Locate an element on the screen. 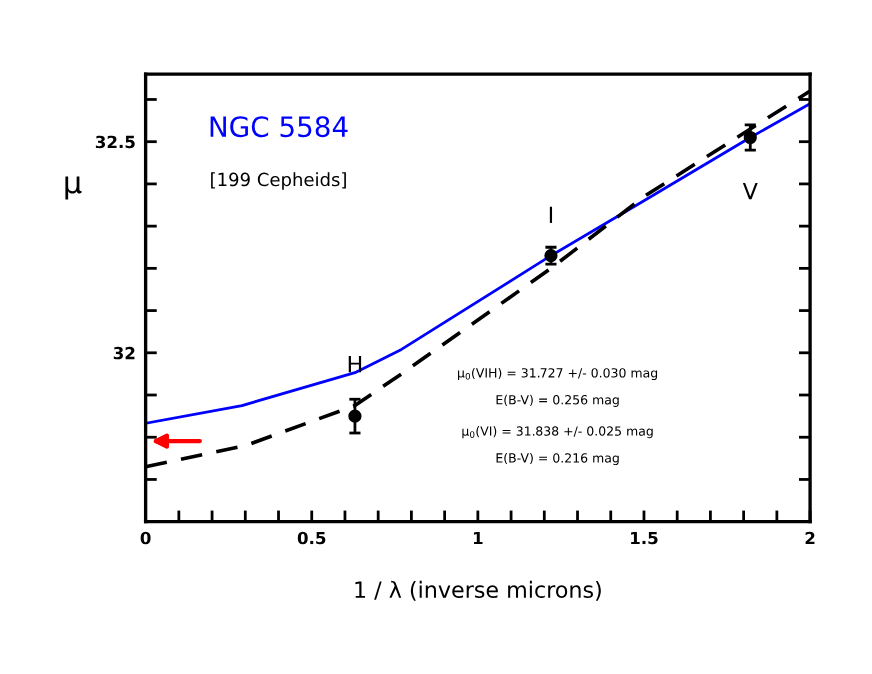 The width and height of the screenshot is (872, 674). annotation: V is located at coordinates (750, 191).